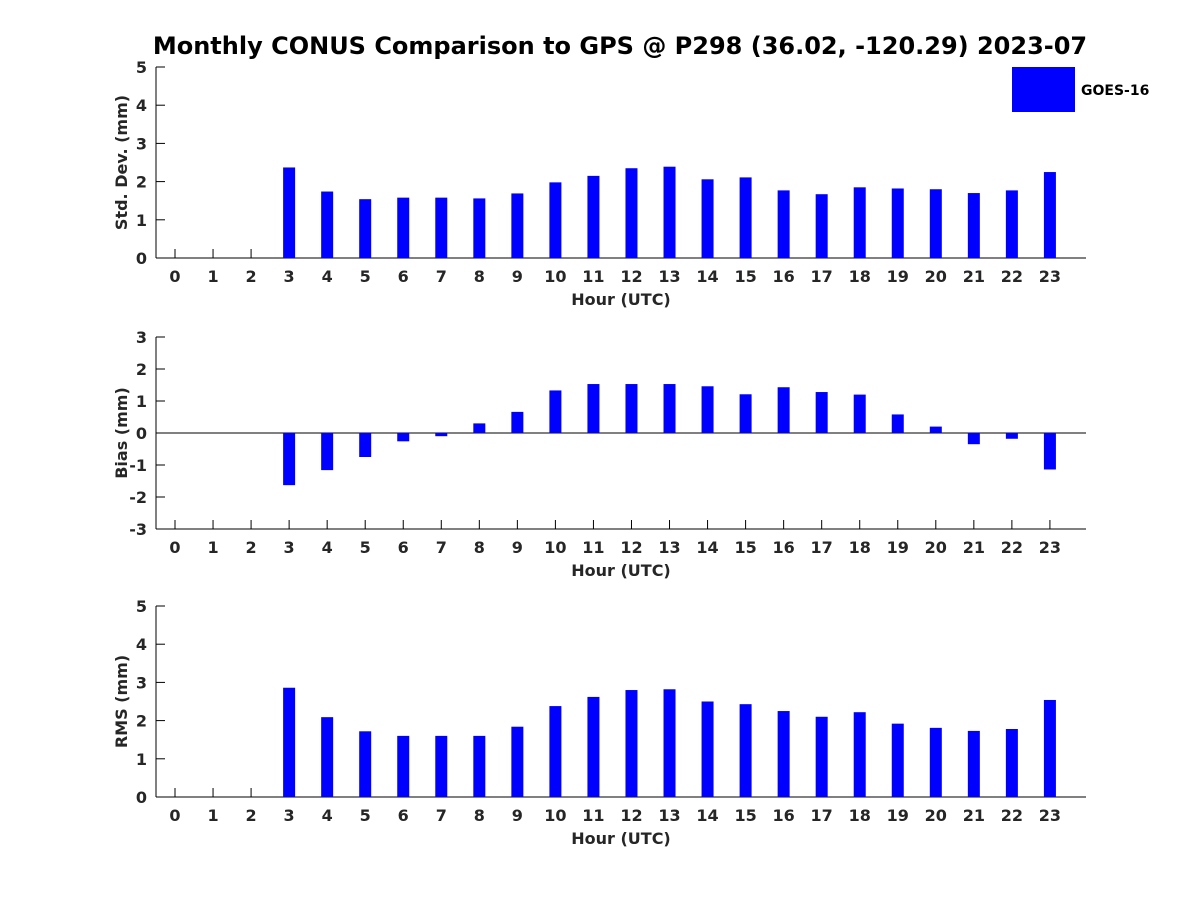 This screenshot has width=1200, height=900. What do you see at coordinates (860, 547) in the screenshot?
I see `x-tick-label: 18` at bounding box center [860, 547].